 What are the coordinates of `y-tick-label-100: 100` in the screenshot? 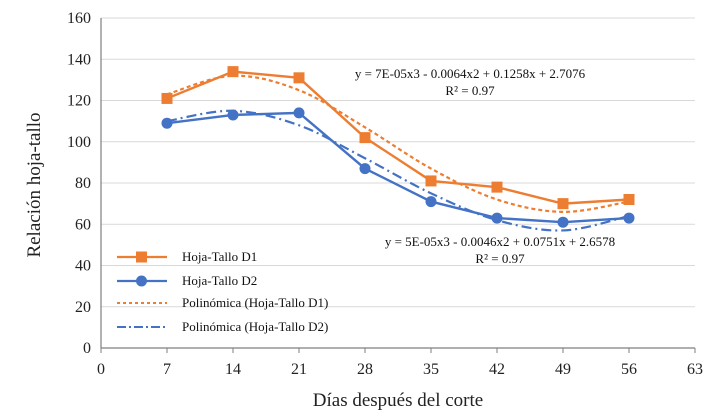 It's located at (79, 142).